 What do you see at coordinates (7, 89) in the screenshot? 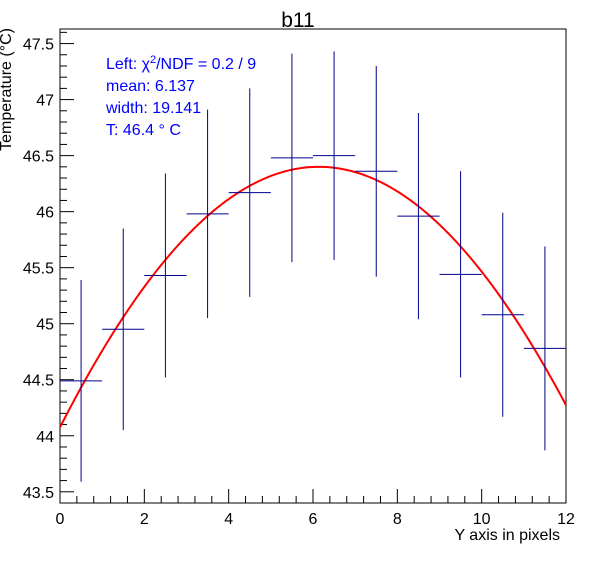
I see `y-axis-label: Temperature (°C)` at bounding box center [7, 89].